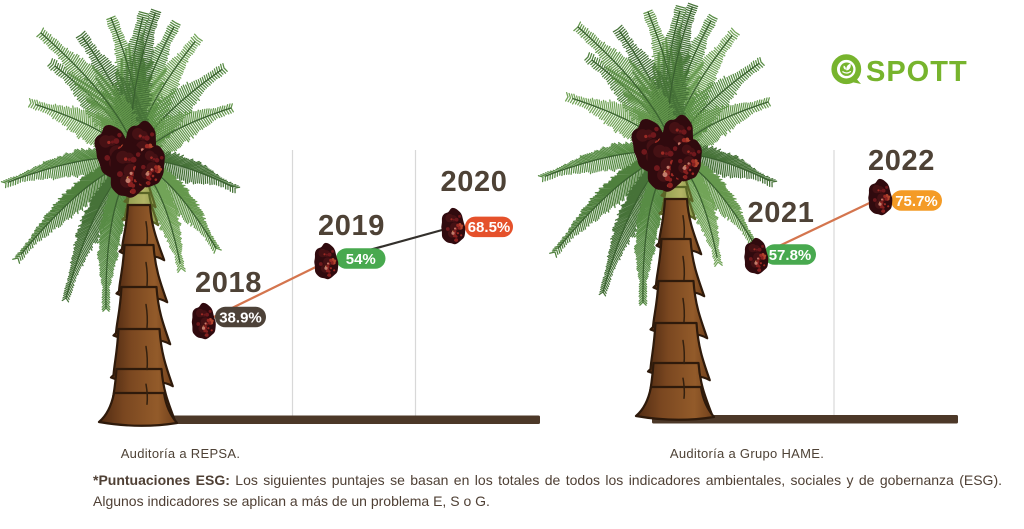 The height and width of the screenshot is (529, 1024). Describe the element at coordinates (916, 201) in the screenshot. I see `svg-text: 75.7%` at that location.